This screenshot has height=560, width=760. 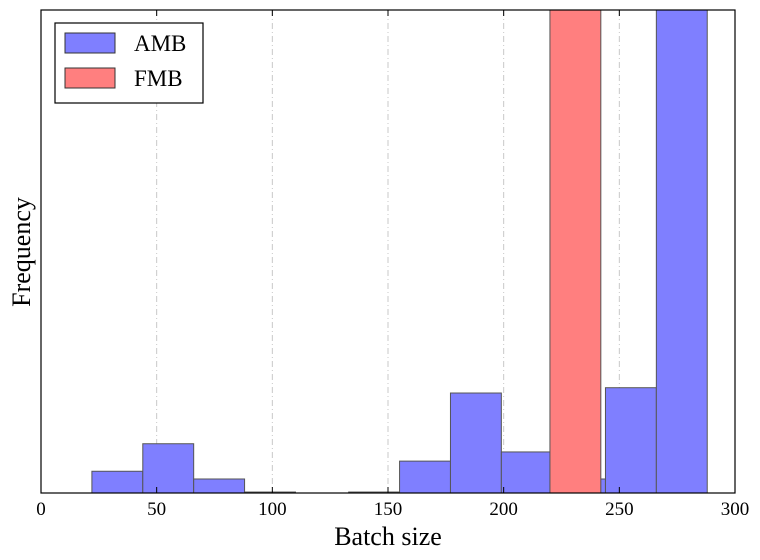 I want to click on y-axis-title: Frequency, so click(x=21, y=252).